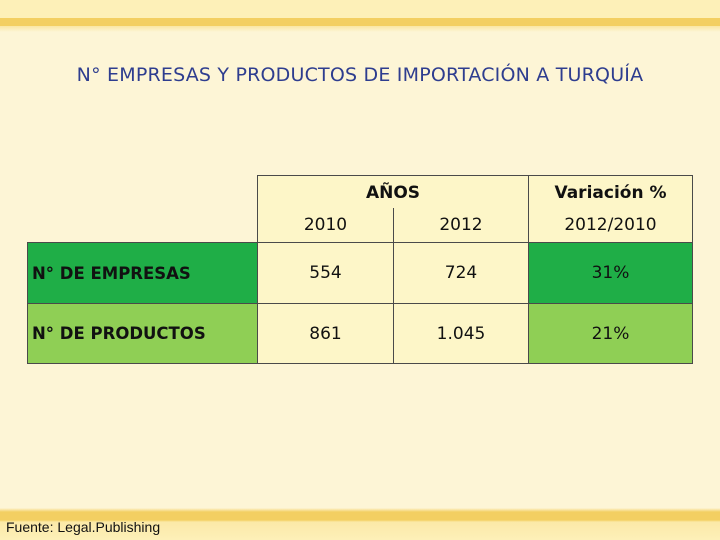 The width and height of the screenshot is (720, 540). I want to click on years-header: AÑOS, so click(393, 192).